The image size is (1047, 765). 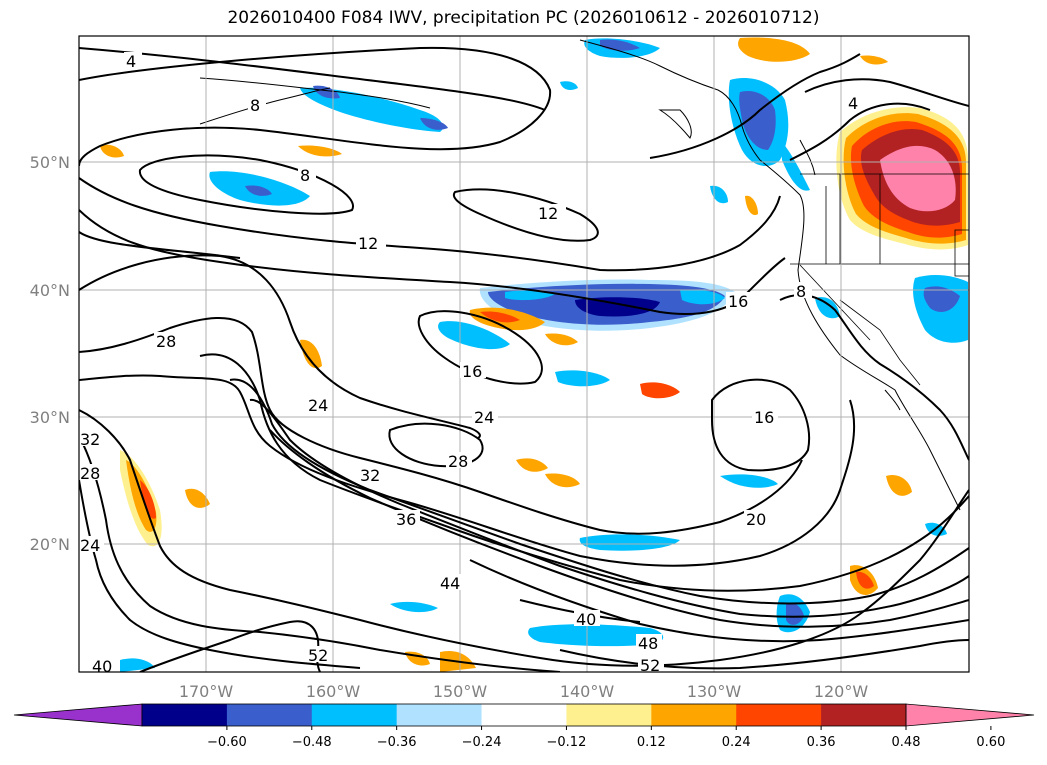 I want to click on colorbar-tick-label: −0.12, so click(x=567, y=742).